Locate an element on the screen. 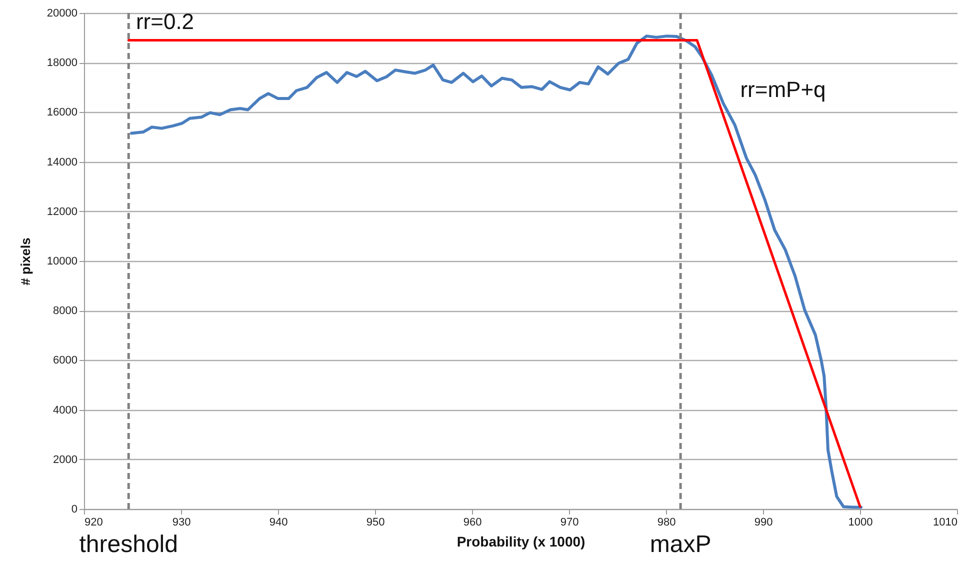 This screenshot has height=570, width=980. y-tick-label: 16000 is located at coordinates (62, 112).